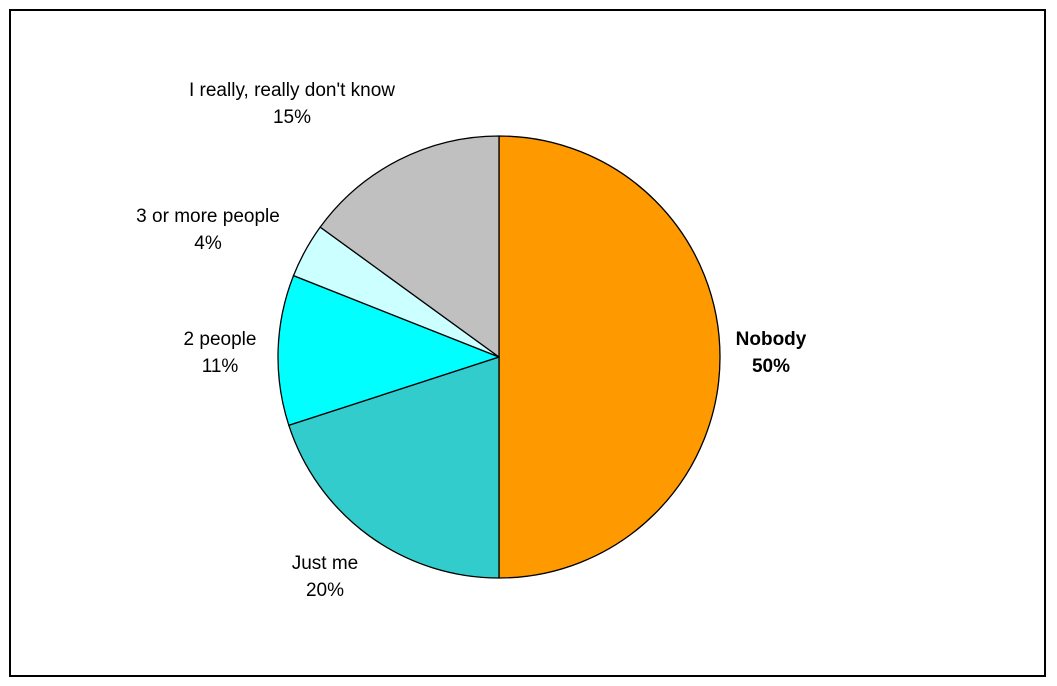  I want to click on slice-label-2-people: 2 people 11%, so click(220, 353).